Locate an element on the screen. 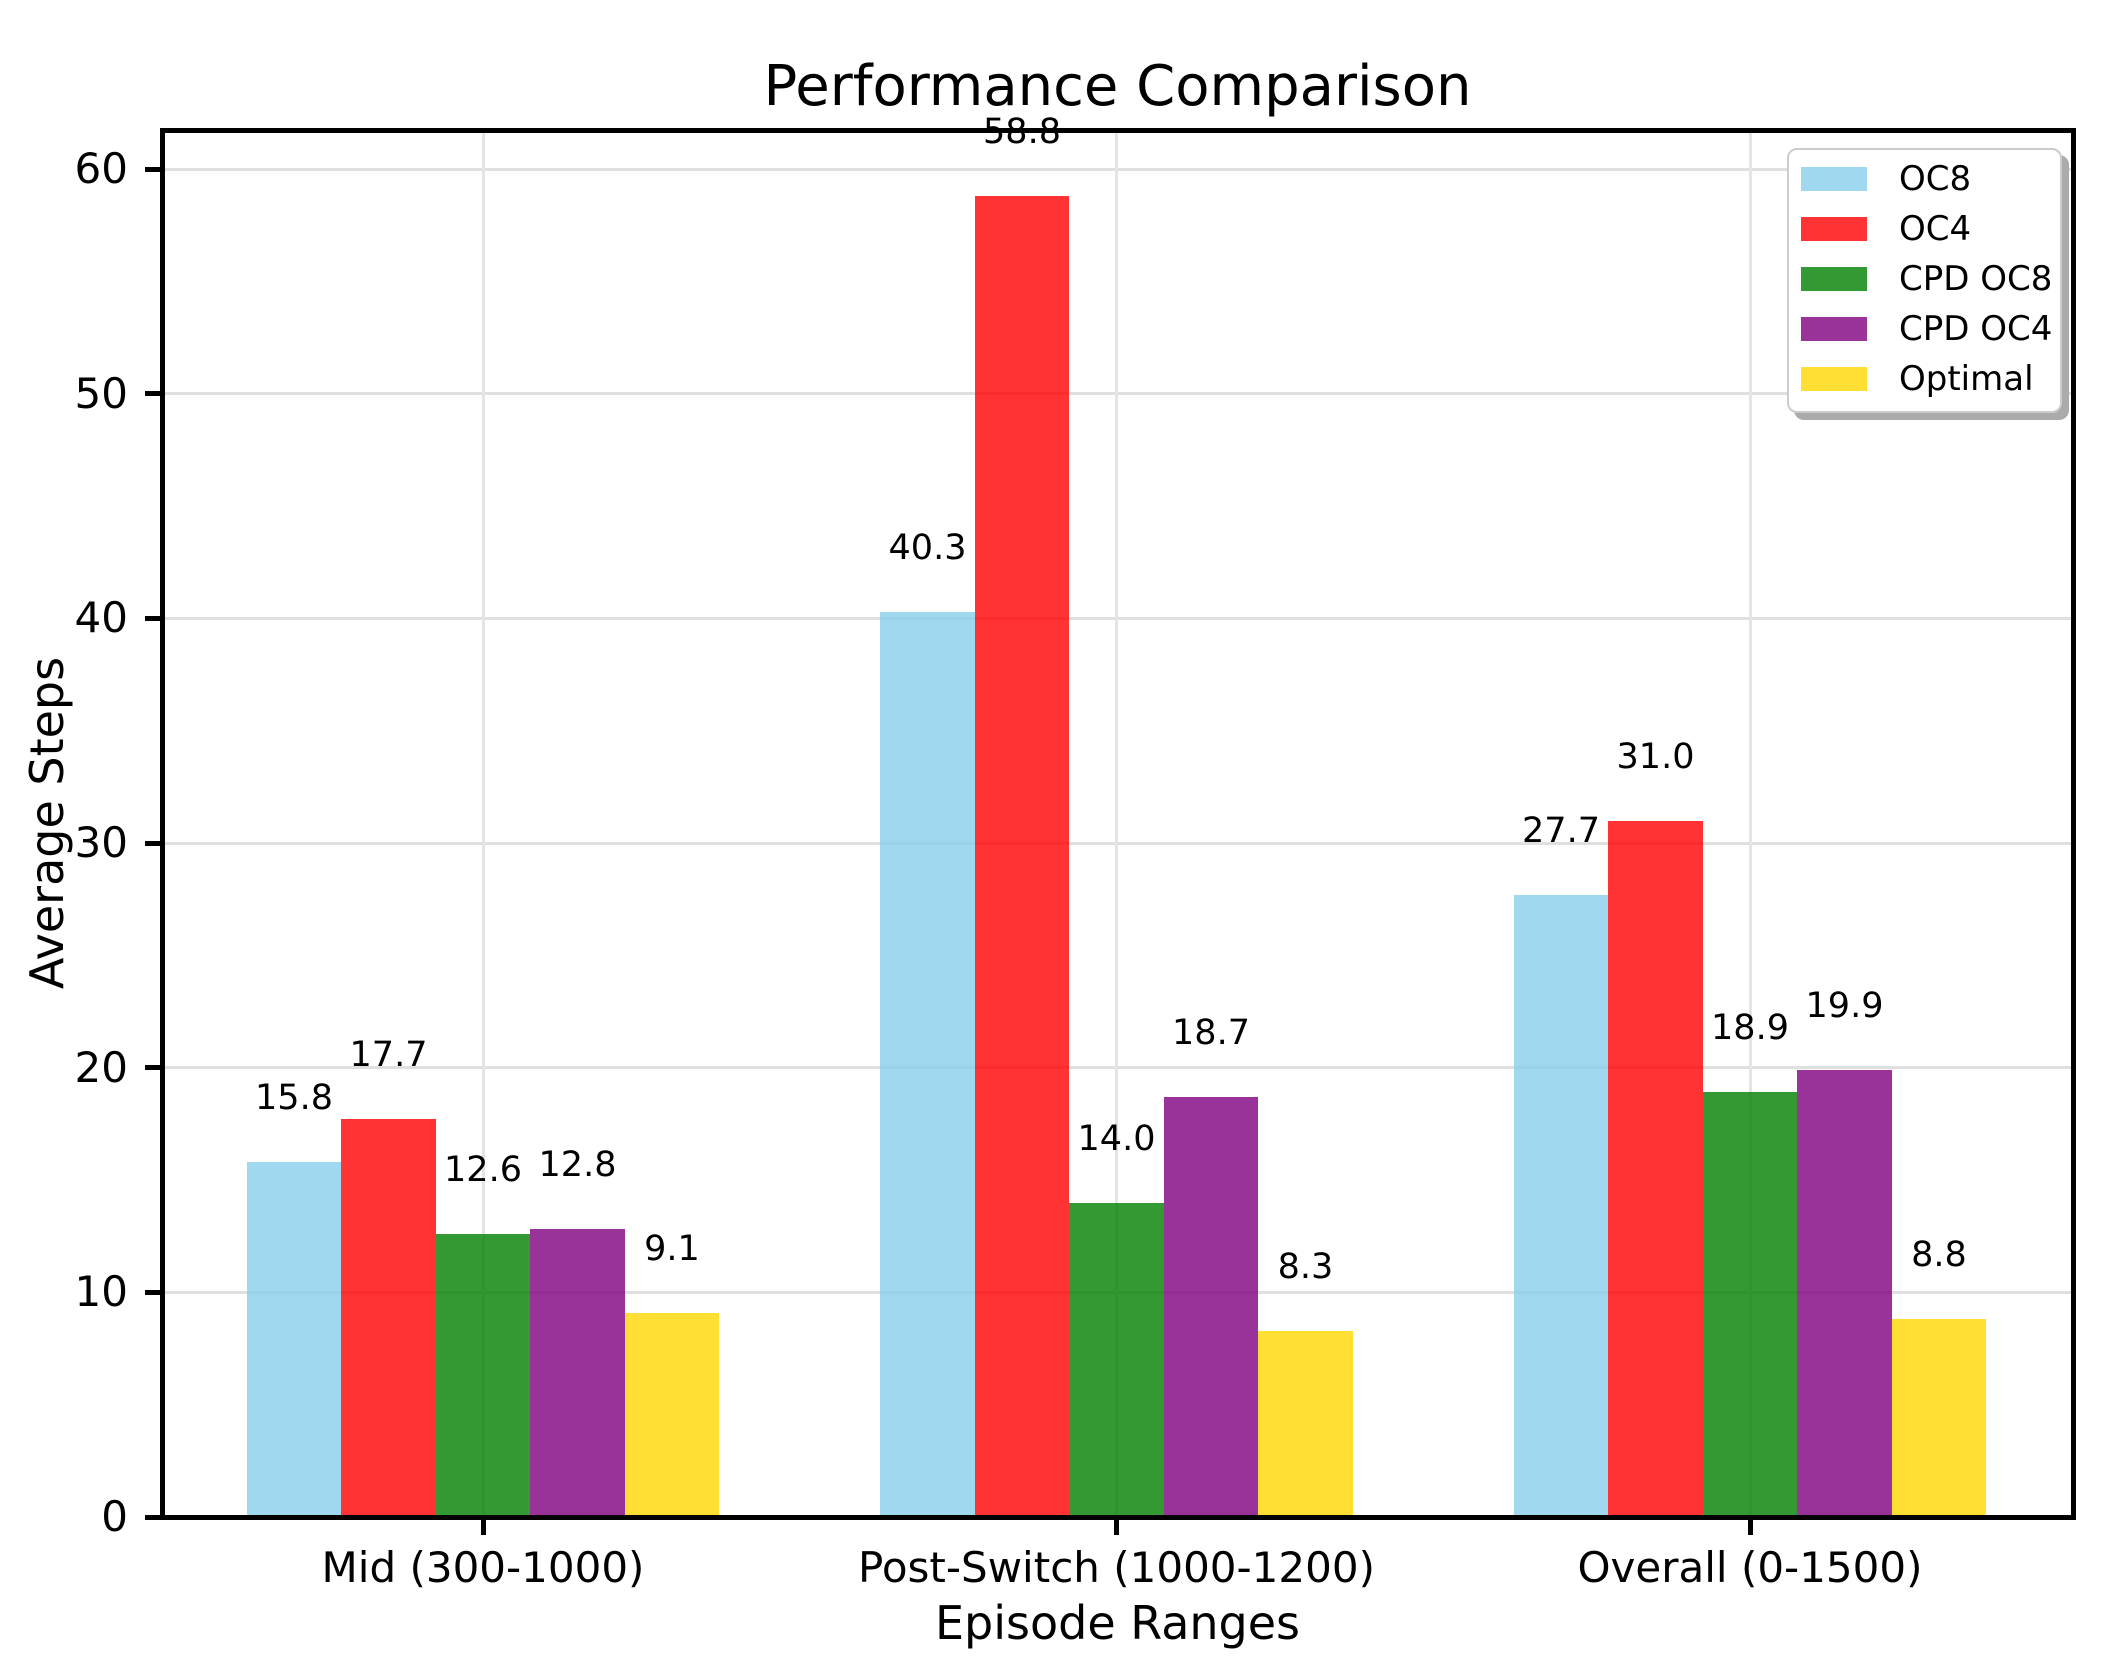 The width and height of the screenshot is (2103, 1660). oc4-swatch-icon is located at coordinates (1834, 229).